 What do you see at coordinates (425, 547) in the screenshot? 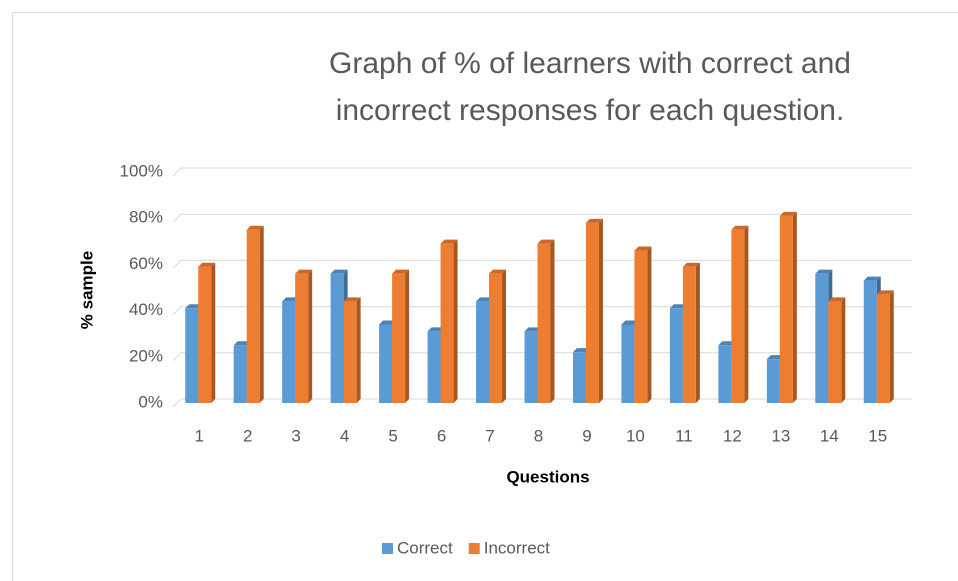
I see `legend-label: Correct` at bounding box center [425, 547].